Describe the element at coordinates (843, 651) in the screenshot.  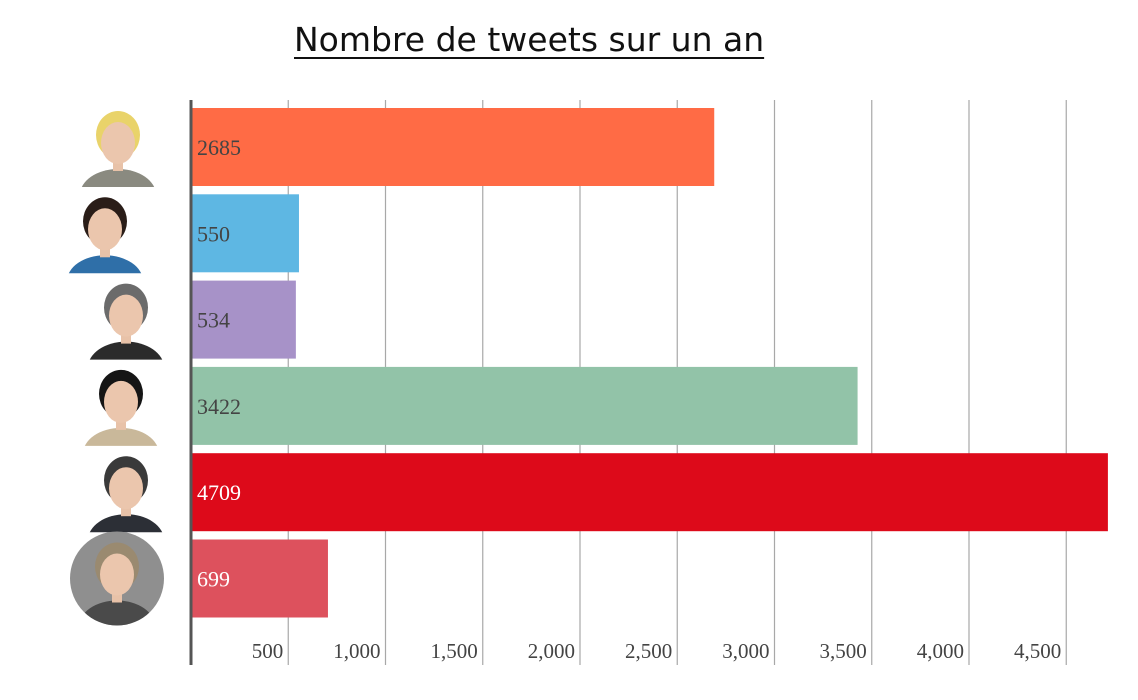
I see `x-tick-label: 3,500` at that location.